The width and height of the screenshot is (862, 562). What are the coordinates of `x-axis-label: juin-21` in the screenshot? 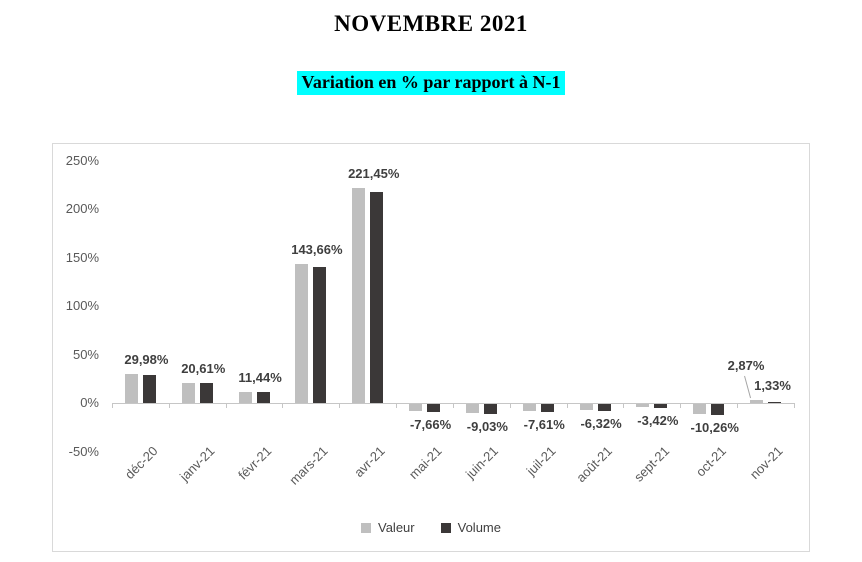 It's located at (482, 462).